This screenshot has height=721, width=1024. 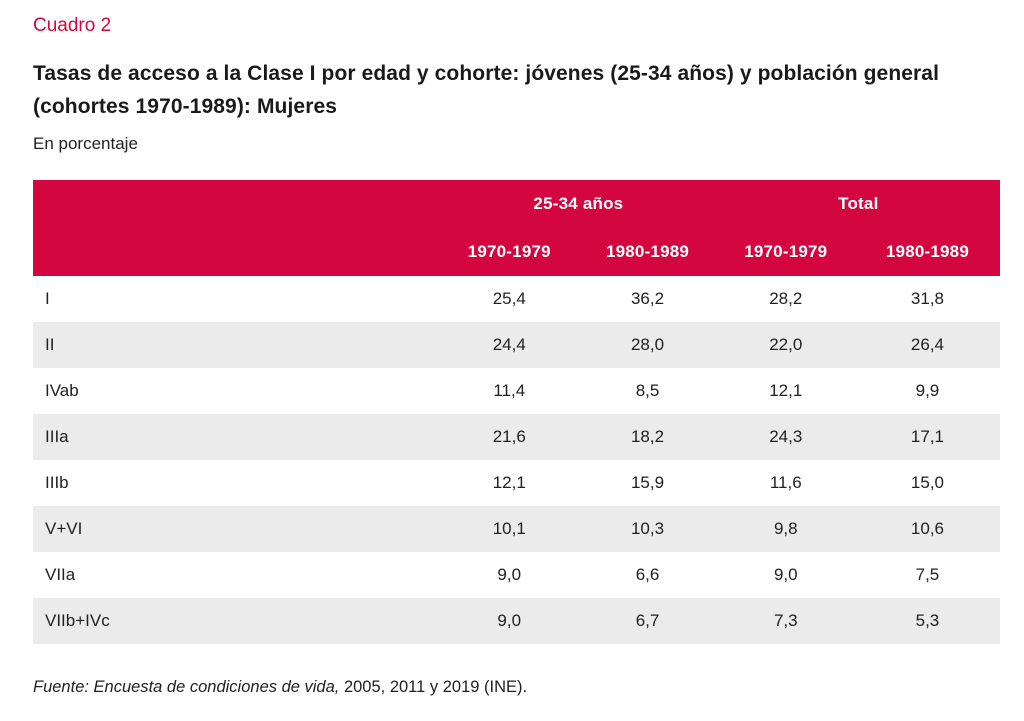 I want to click on cell-value: 28,0, so click(x=647, y=344).